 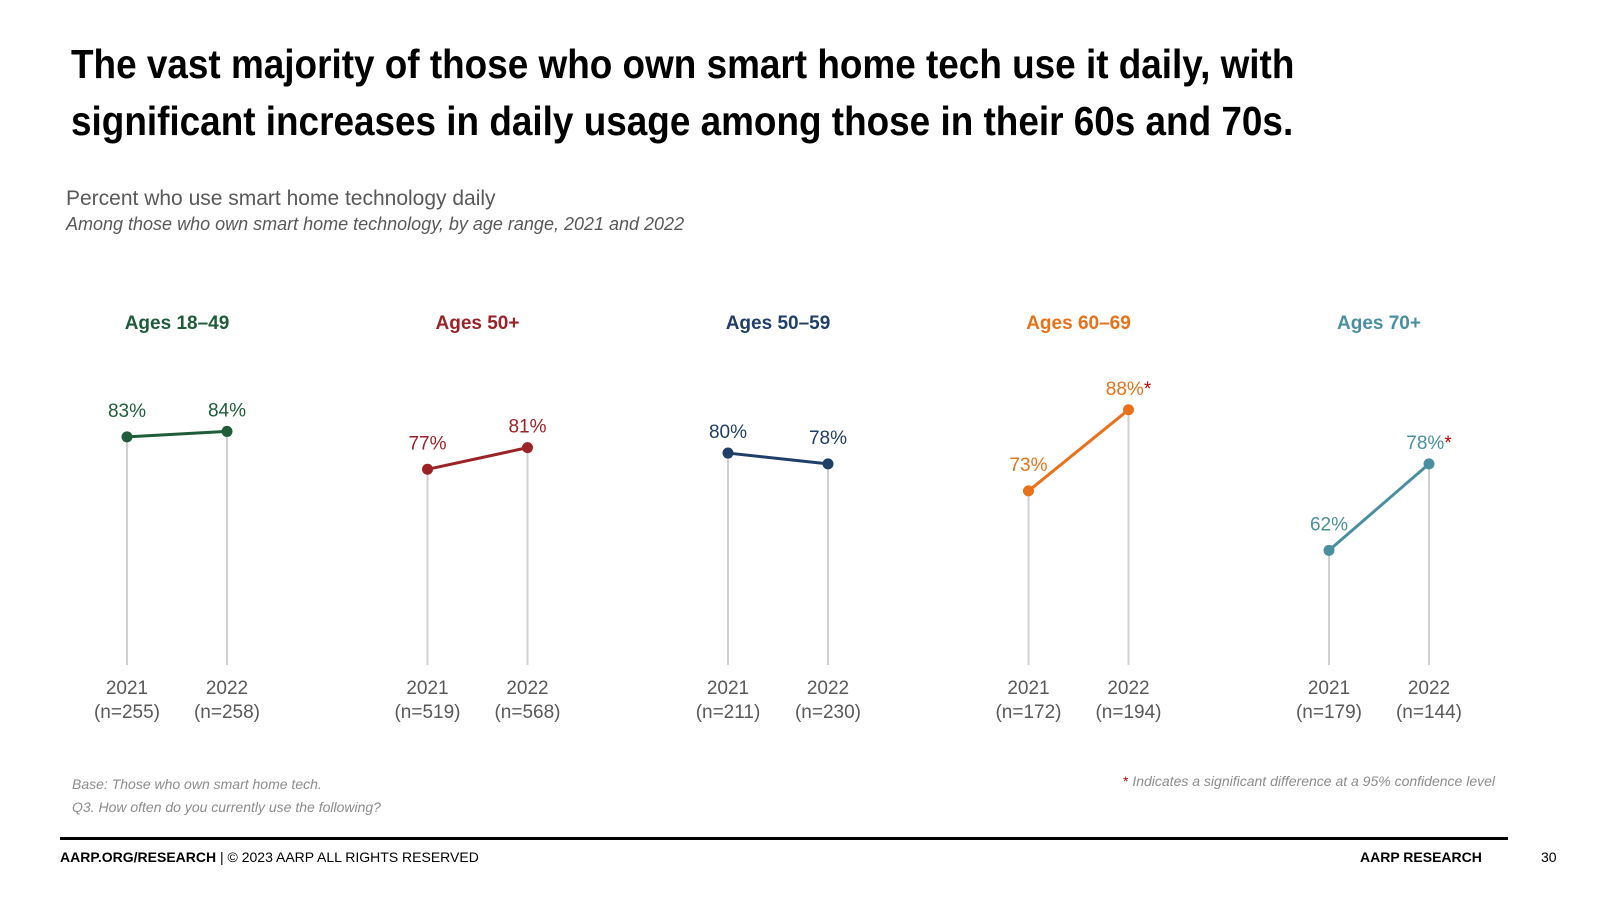 I want to click on data-label: 73%, so click(x=1028, y=465).